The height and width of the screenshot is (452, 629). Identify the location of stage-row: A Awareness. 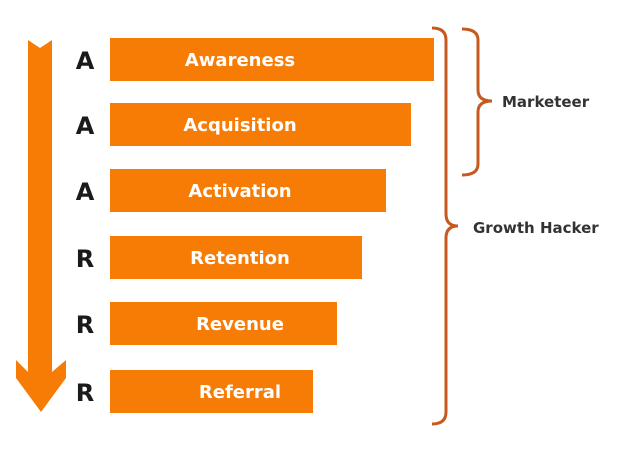
(255, 59).